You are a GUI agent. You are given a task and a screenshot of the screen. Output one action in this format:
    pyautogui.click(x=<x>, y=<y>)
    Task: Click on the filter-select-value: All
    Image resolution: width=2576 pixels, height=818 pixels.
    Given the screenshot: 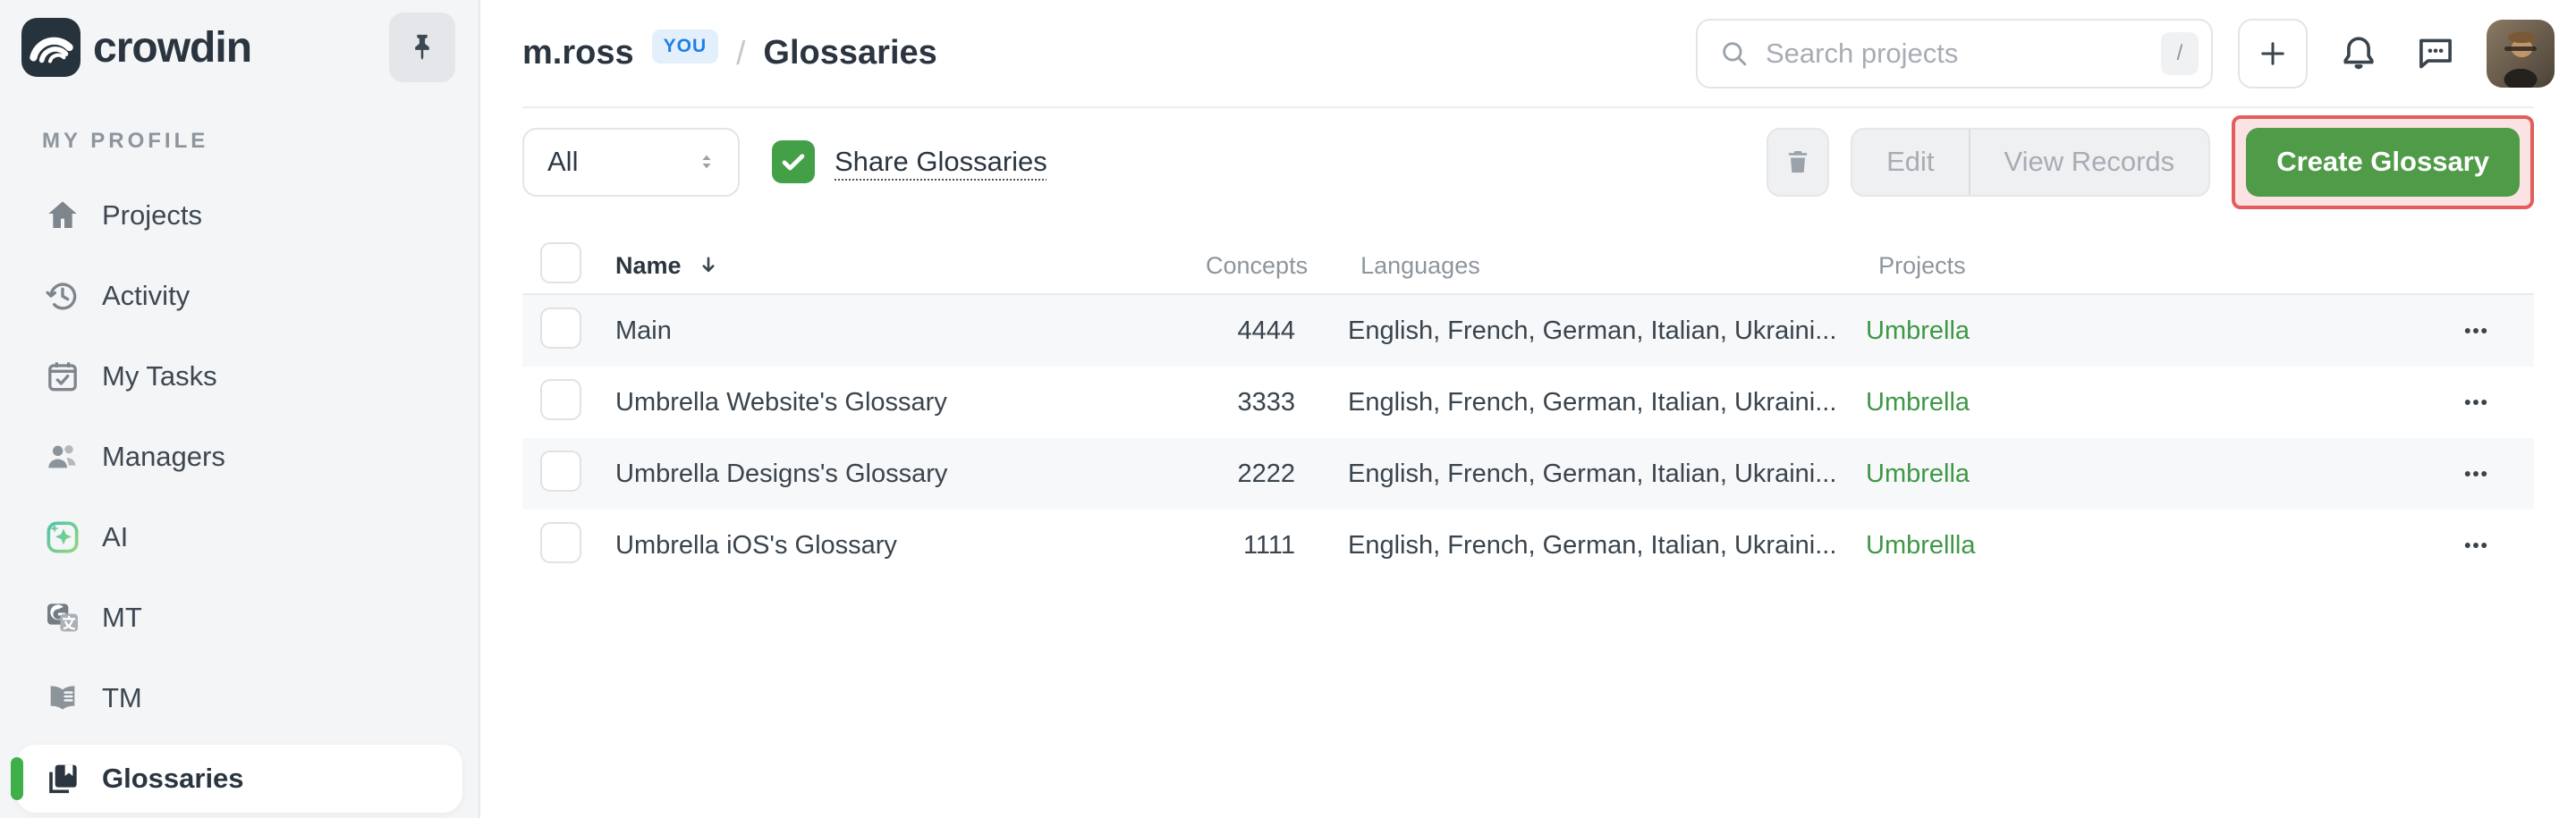 What is the action you would take?
    pyautogui.click(x=563, y=161)
    